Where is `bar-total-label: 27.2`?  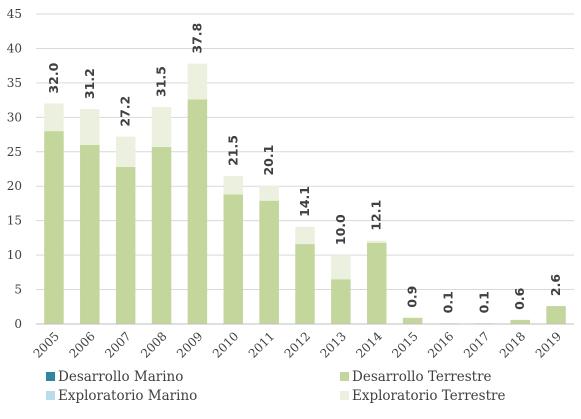
bar-total-label: 27.2 is located at coordinates (125, 111).